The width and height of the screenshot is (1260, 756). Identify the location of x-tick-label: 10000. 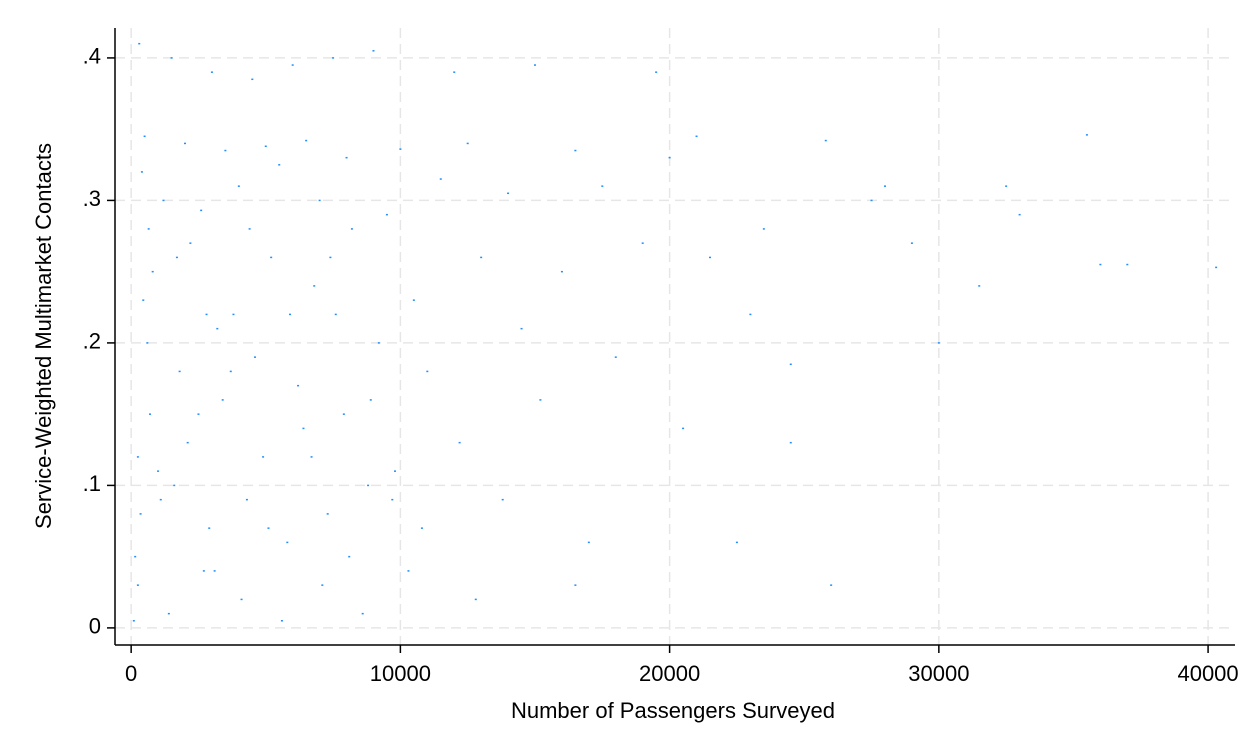
(400, 673).